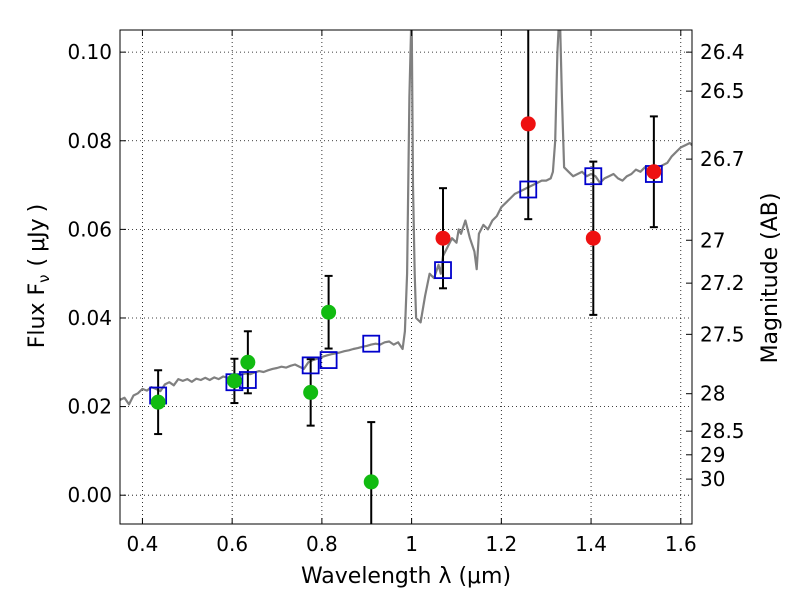 The image size is (800, 600). Describe the element at coordinates (232, 544) in the screenshot. I see `x-tick-label: 0.6` at that location.